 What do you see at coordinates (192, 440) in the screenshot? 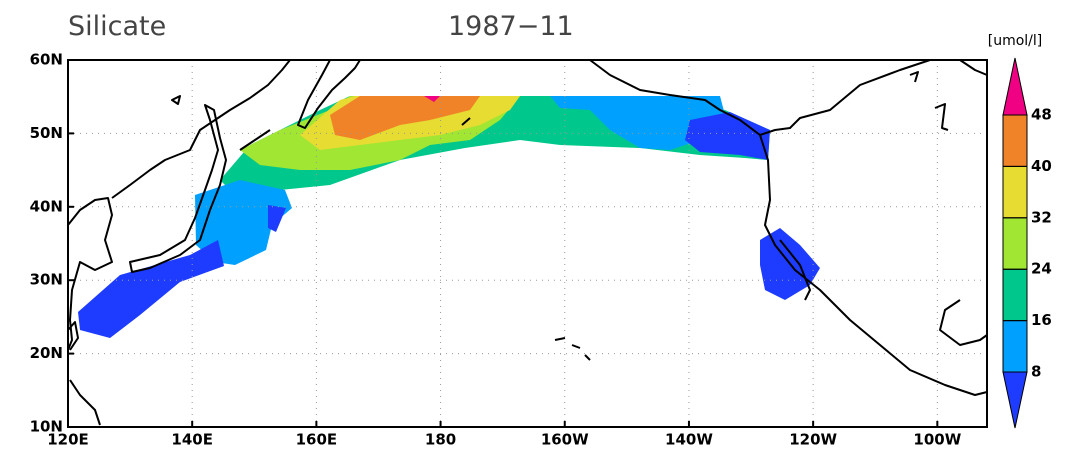
I see `x-tick-label: 140E` at bounding box center [192, 440].